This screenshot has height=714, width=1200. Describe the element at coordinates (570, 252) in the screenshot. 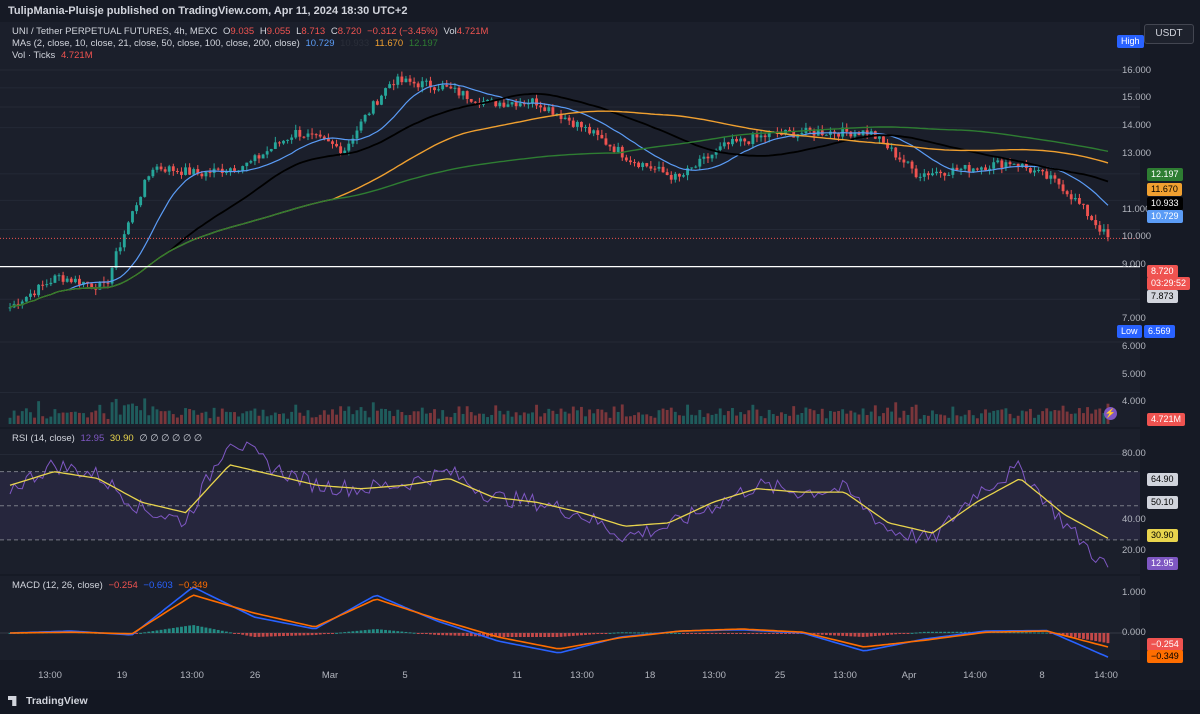

I see `horizontal-line` at that location.